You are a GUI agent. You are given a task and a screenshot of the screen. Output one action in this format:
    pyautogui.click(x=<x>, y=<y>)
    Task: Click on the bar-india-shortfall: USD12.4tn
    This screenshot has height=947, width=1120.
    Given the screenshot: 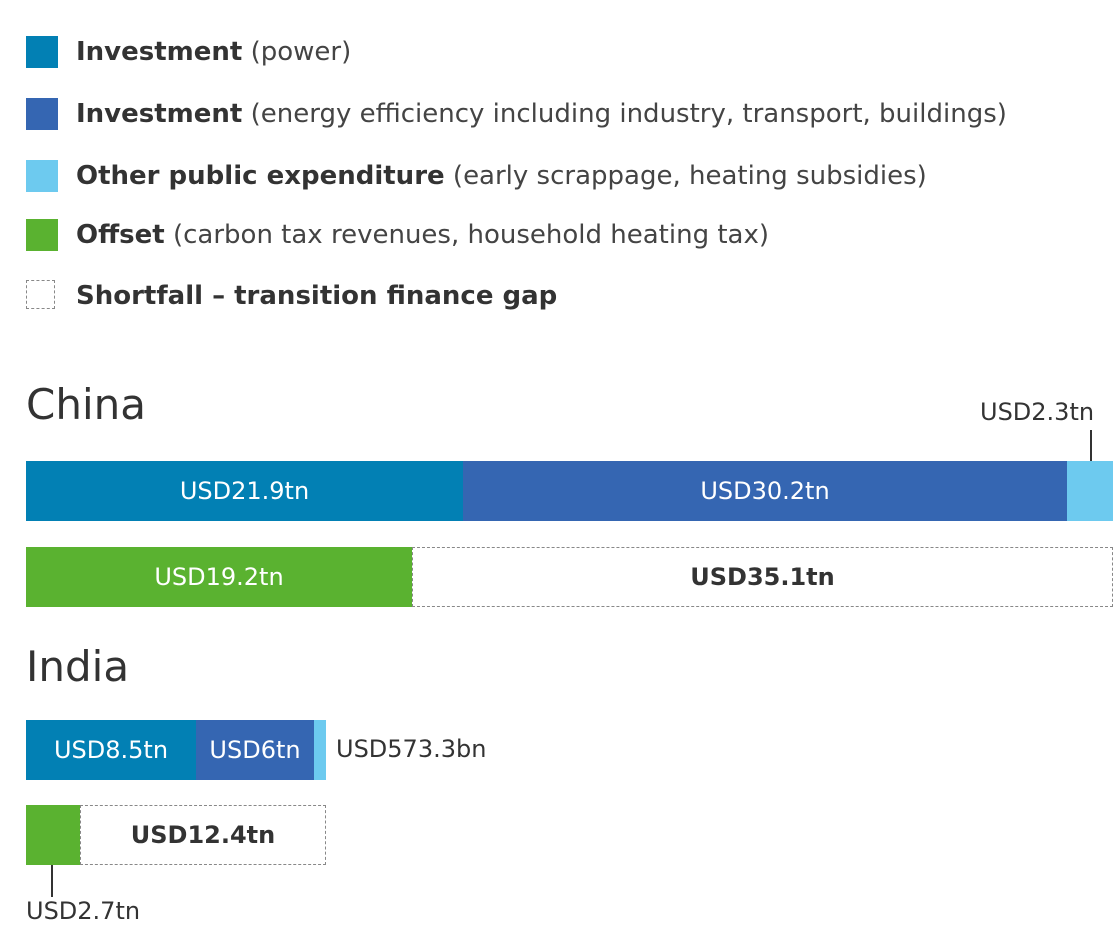 What is the action you would take?
    pyautogui.click(x=203, y=835)
    